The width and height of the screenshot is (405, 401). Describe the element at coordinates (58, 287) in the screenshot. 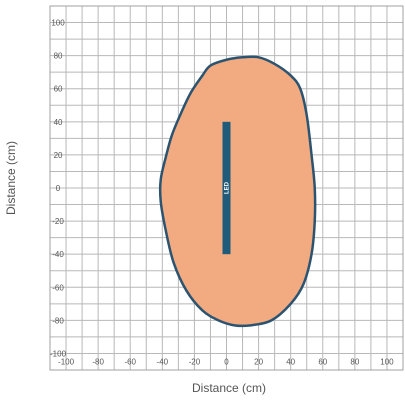

I see `y-tick-label: -60` at that location.